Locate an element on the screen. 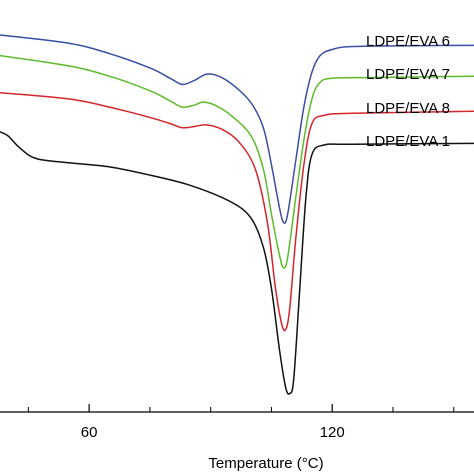 This screenshot has width=474, height=474. series-label-2: LDPE/EVA 7 is located at coordinates (408, 74).